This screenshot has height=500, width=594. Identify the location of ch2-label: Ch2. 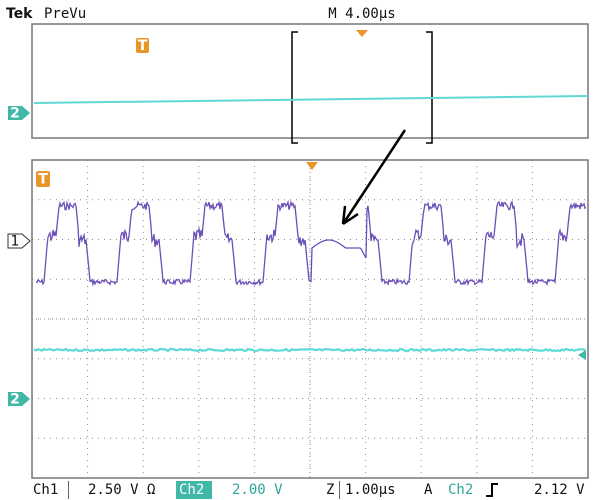
(191, 490).